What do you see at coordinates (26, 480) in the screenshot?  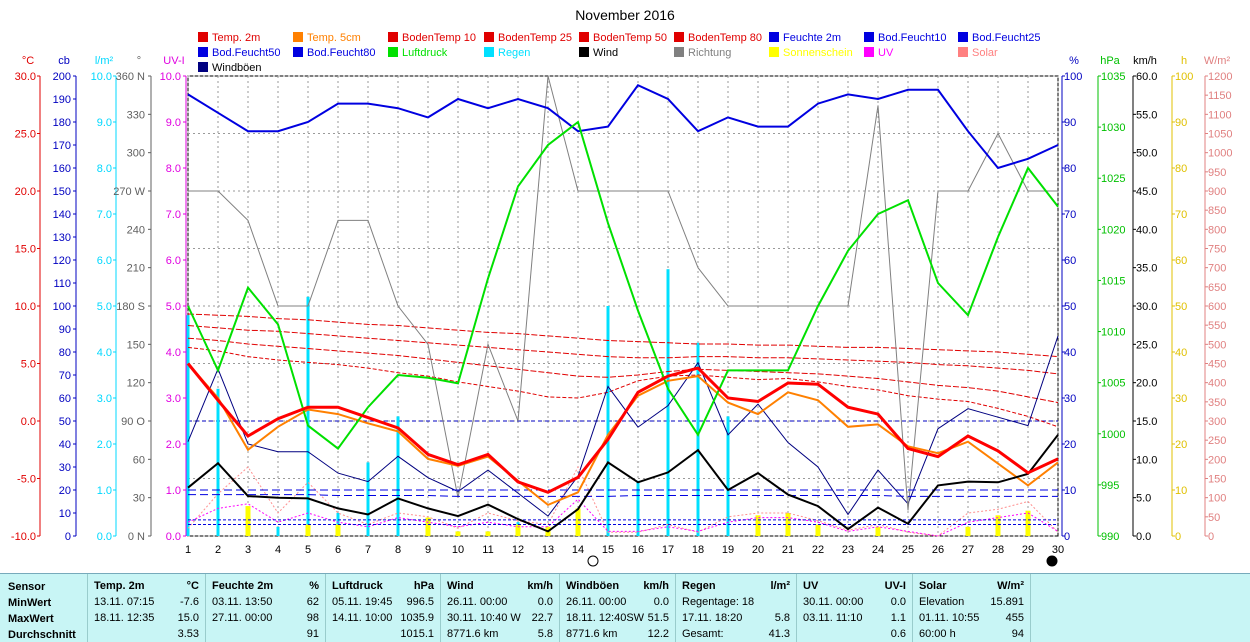 I see `tick-label-temp: -5.0` at bounding box center [26, 480].